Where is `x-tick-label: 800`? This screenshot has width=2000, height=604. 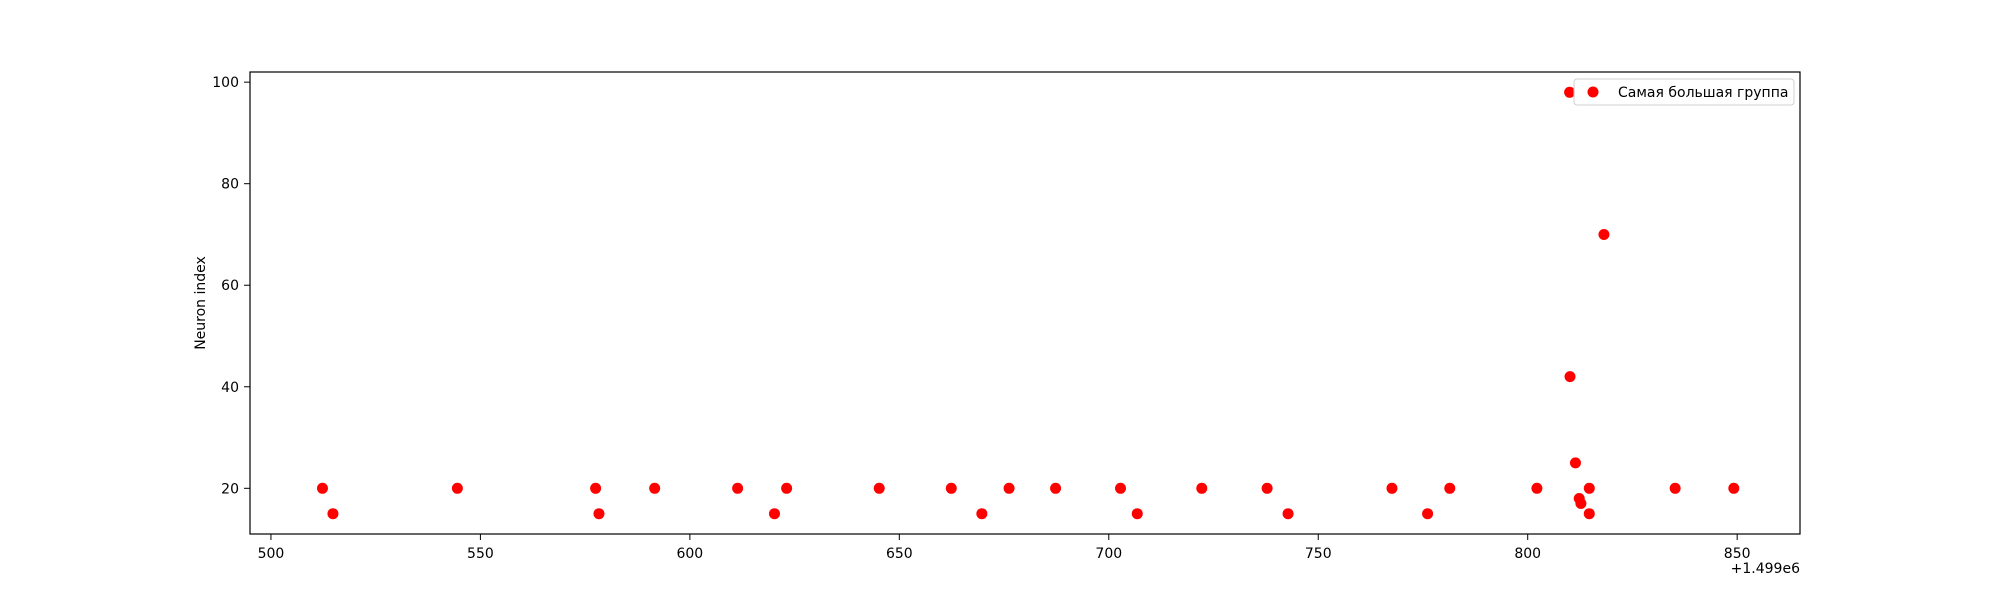 x-tick-label: 800 is located at coordinates (1527, 554).